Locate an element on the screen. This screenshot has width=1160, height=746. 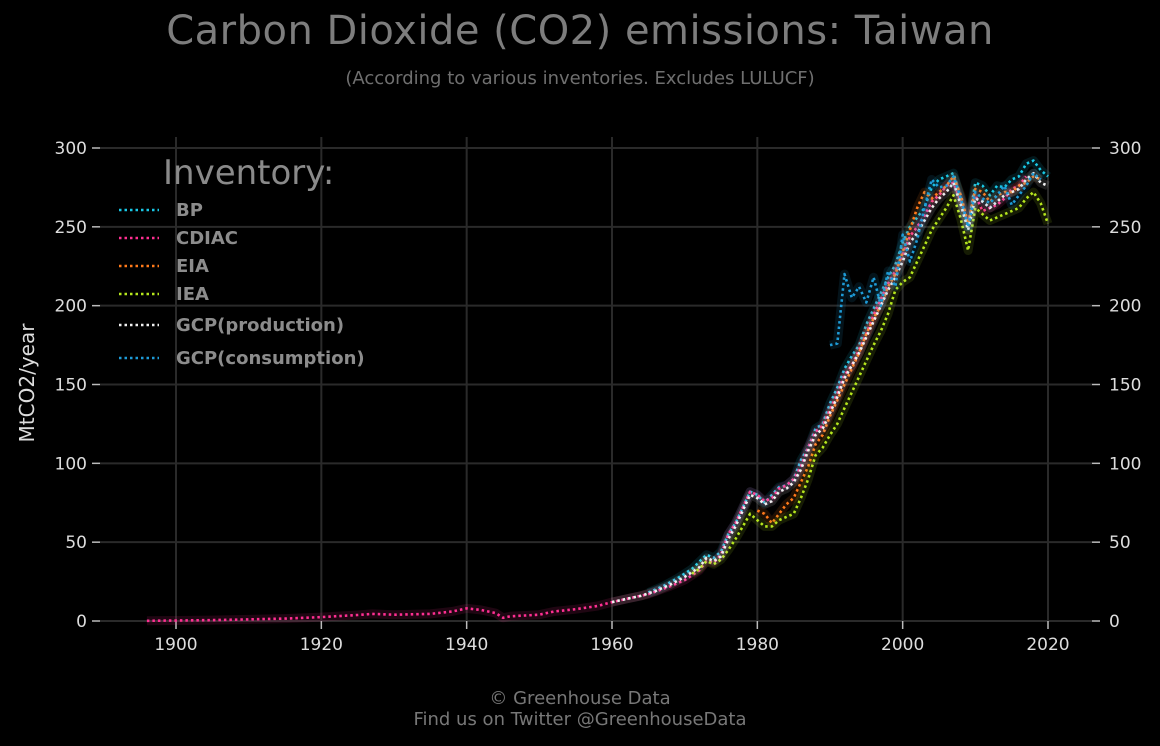
y-tick-label-right-0: 0 is located at coordinates (1114, 622).